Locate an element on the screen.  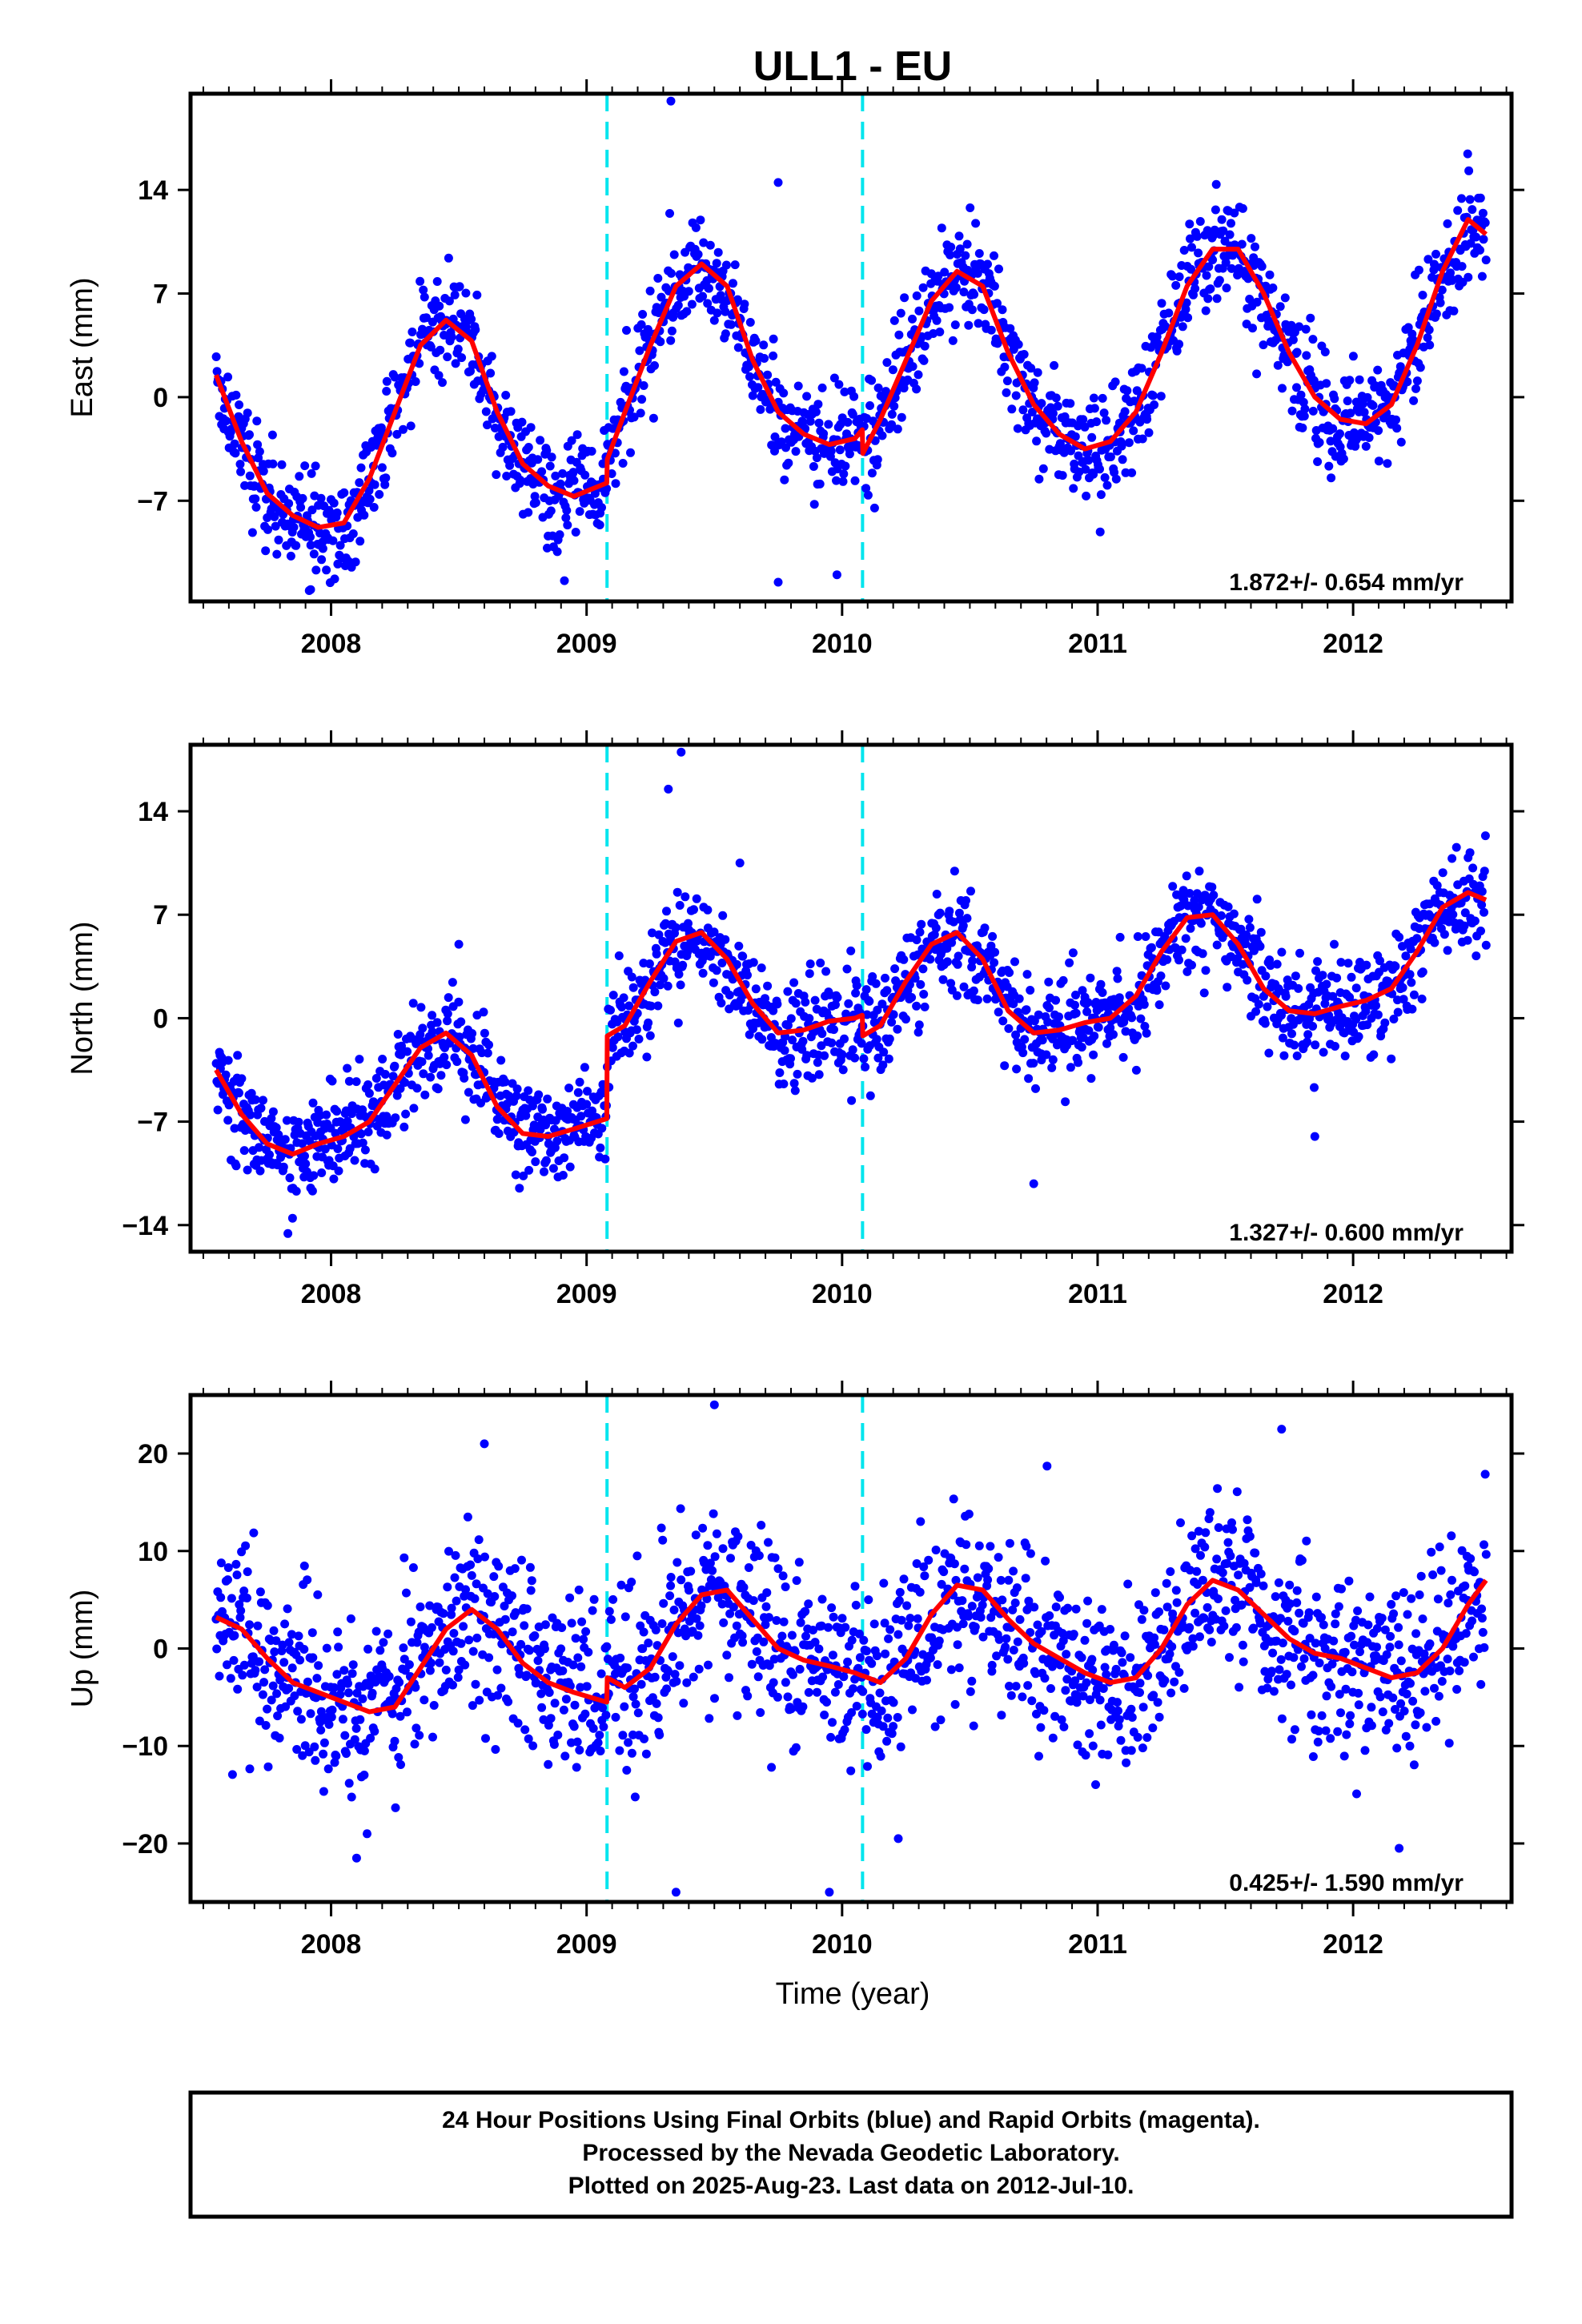
north-y-tick-label: 7 is located at coordinates (161, 915).